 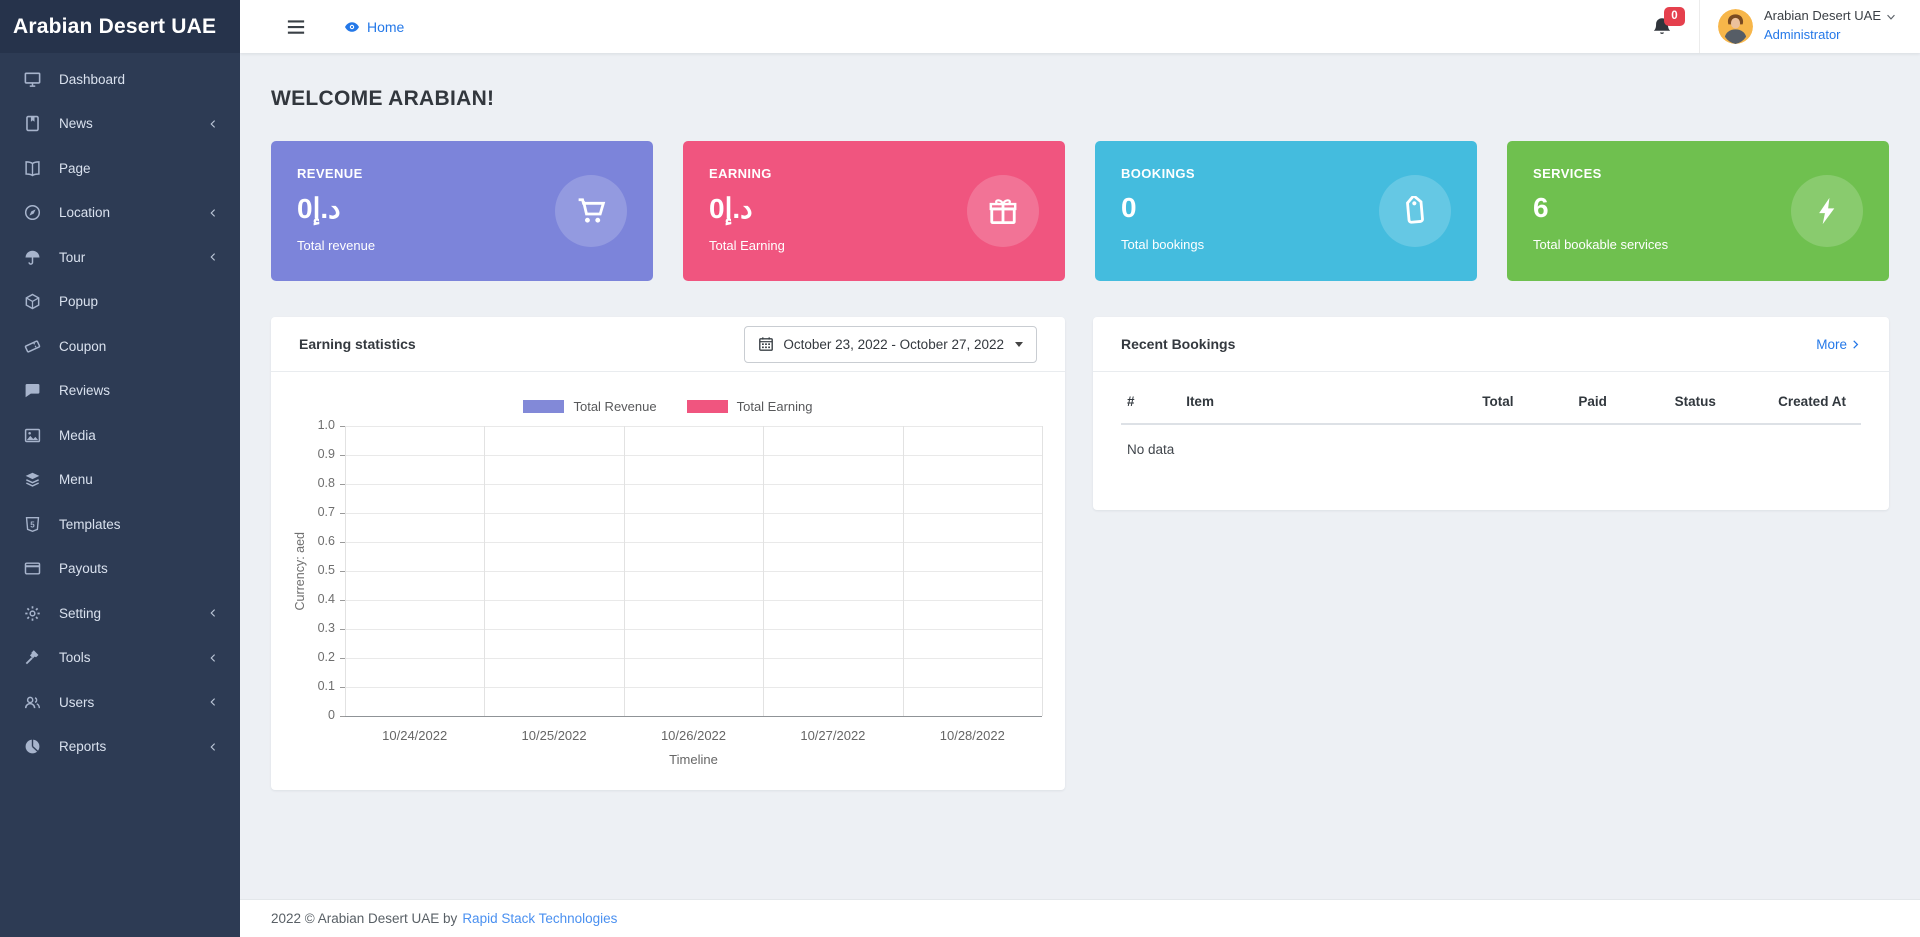 What do you see at coordinates (1415, 211) in the screenshot?
I see `tag-icon` at bounding box center [1415, 211].